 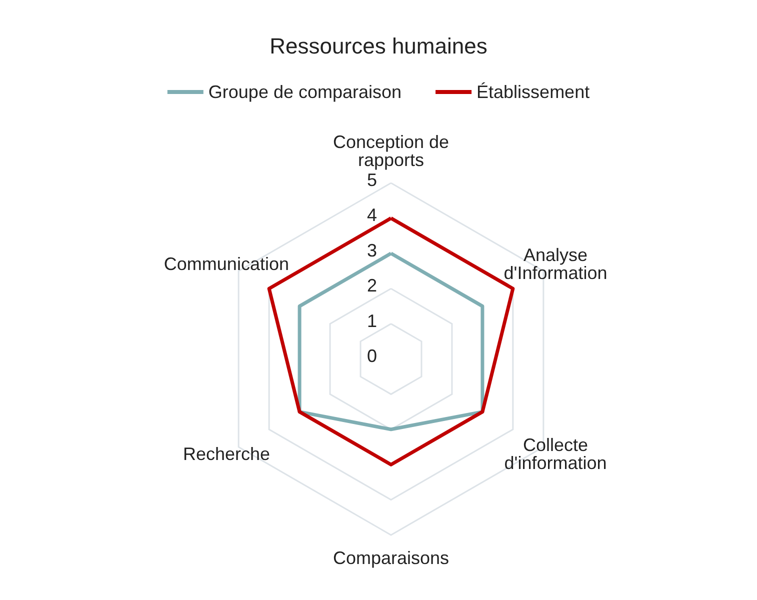 I want to click on y-tick-label: 4, so click(x=371, y=215).